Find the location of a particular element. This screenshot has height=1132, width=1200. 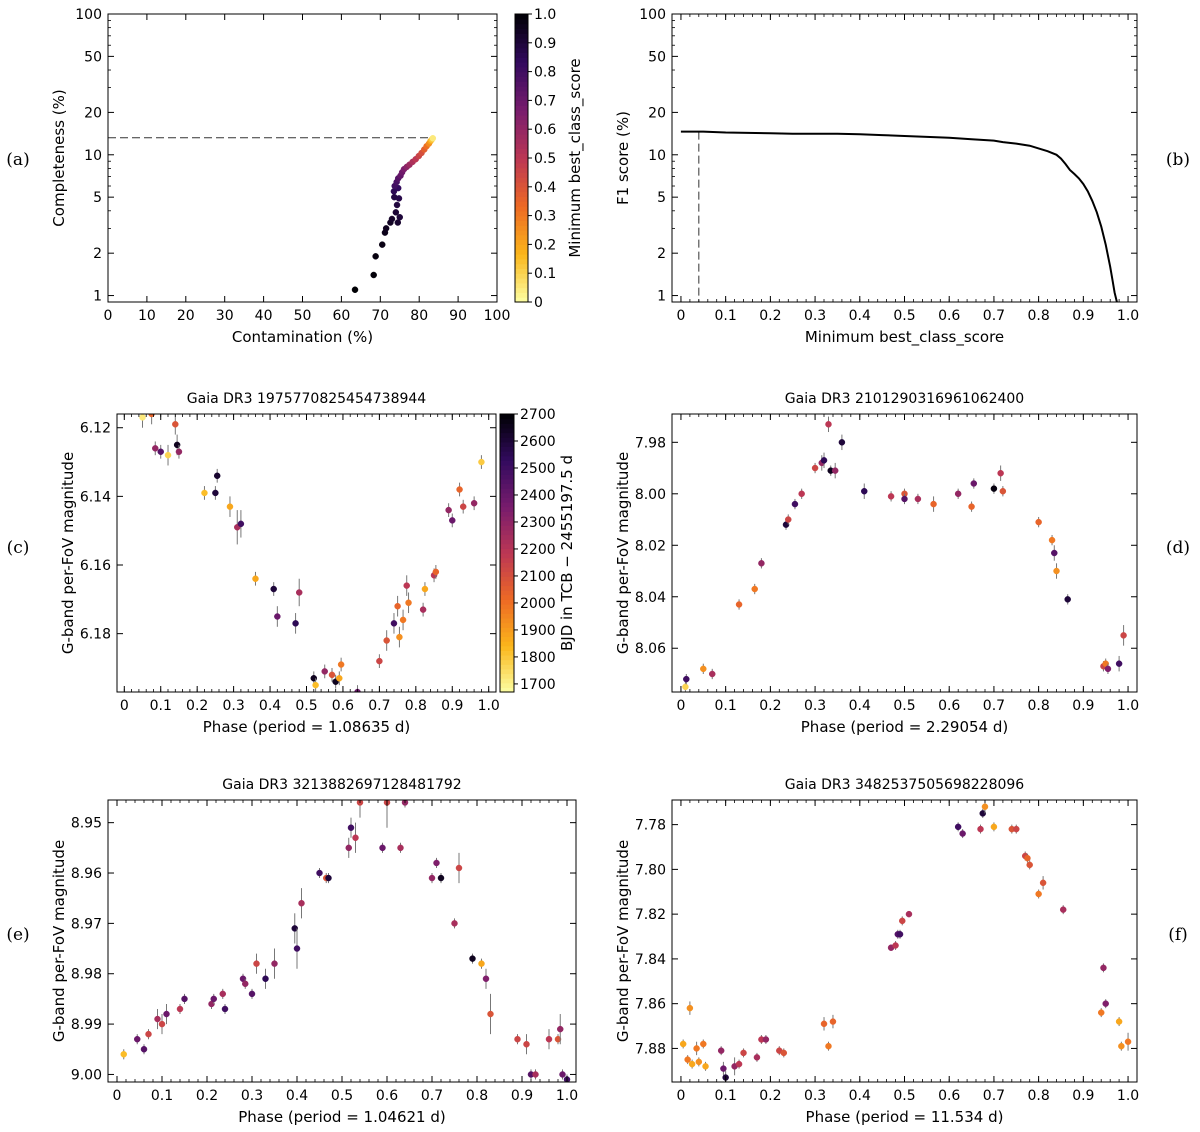

x-tick-label: 0.6 is located at coordinates (343, 706).